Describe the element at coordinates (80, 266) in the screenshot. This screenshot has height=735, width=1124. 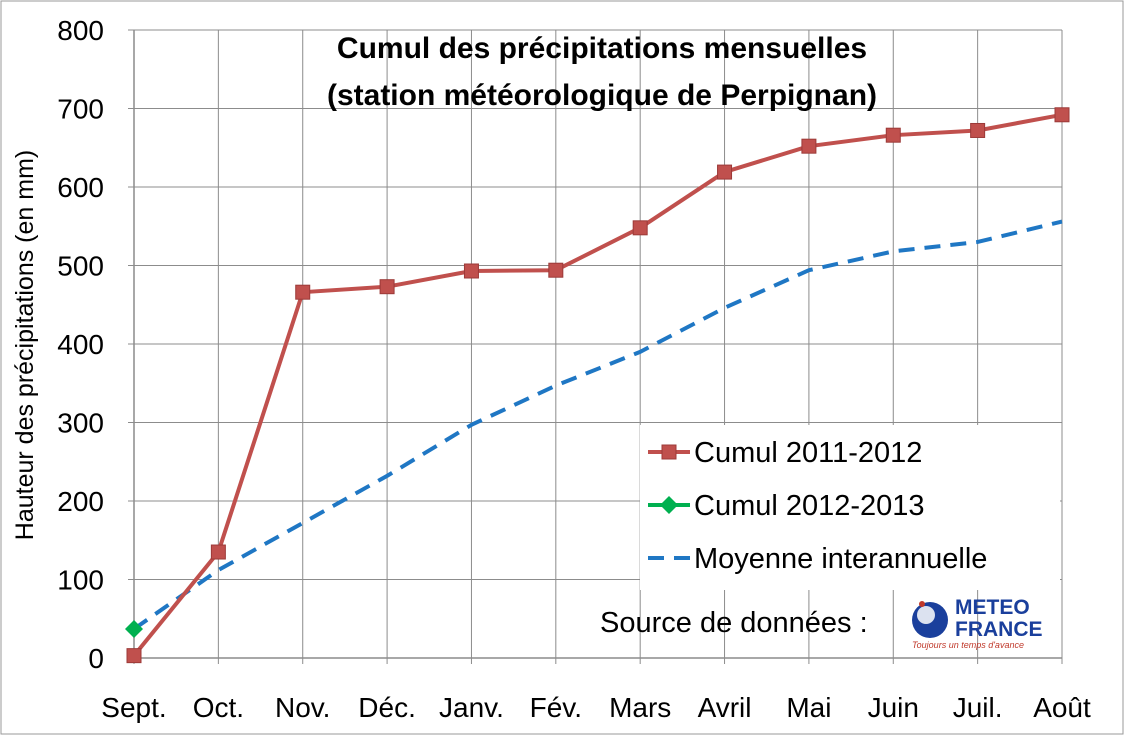
I see `y-tick-label: 500` at that location.